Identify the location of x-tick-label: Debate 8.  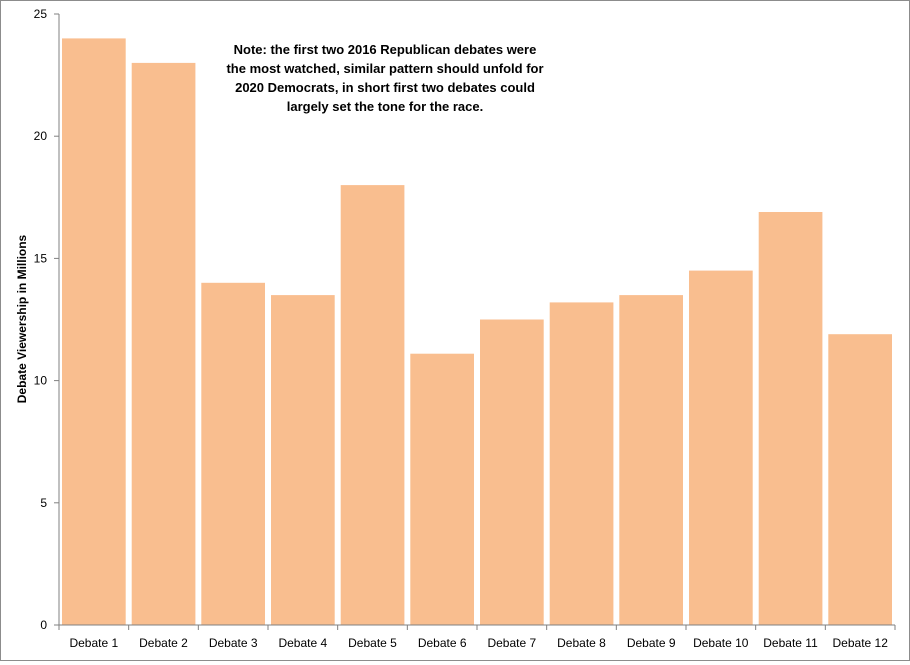
(581, 643).